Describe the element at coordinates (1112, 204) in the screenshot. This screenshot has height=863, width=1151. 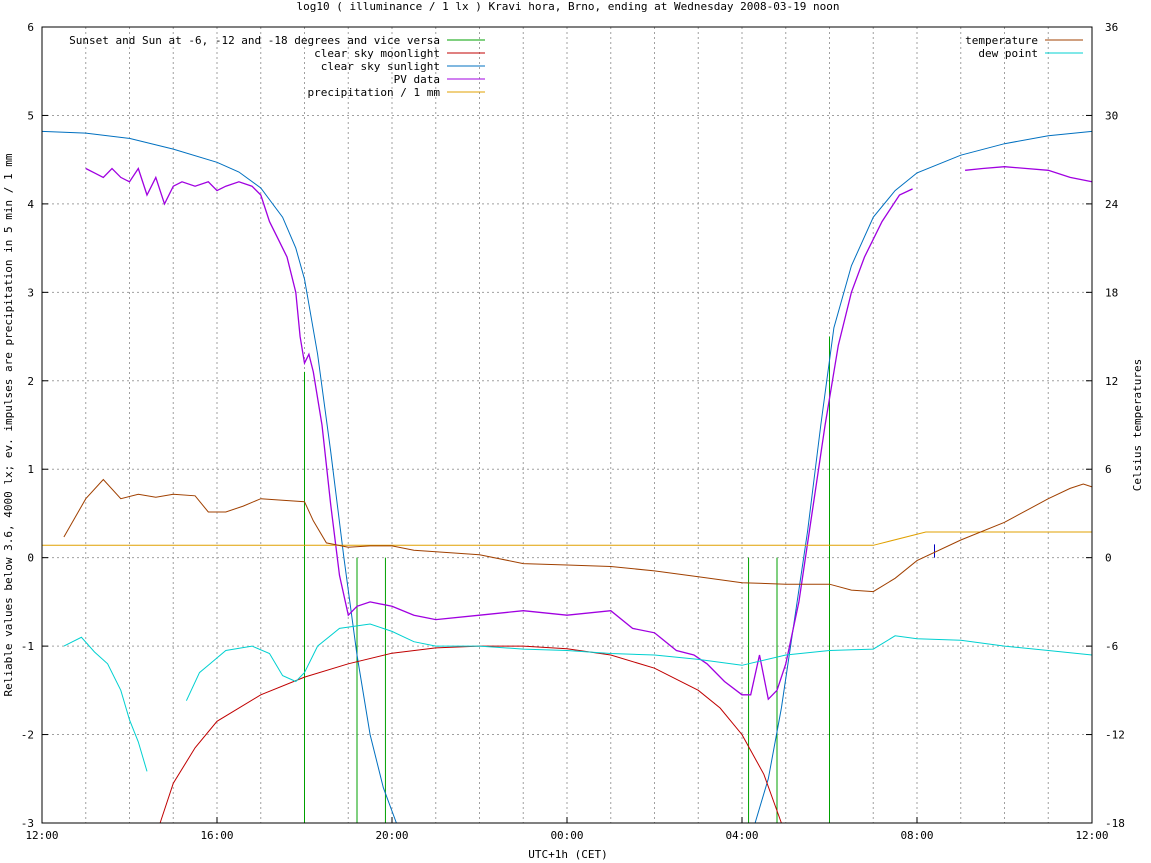
I see `y2-tick-label: 24` at that location.